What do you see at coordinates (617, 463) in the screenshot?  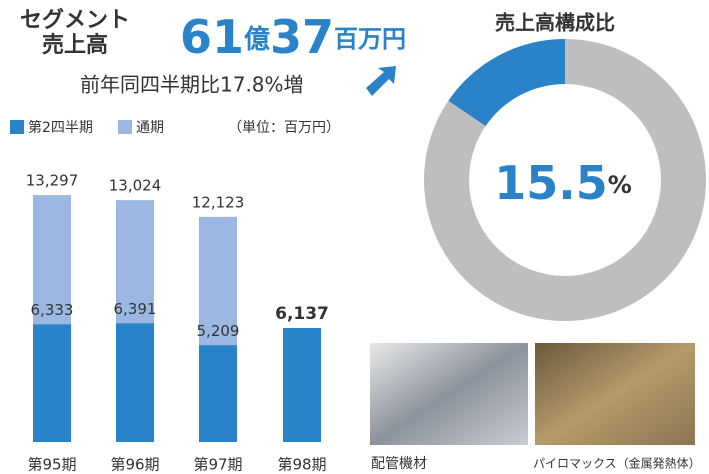 I see `photo-caption: パイロマックス（金属発熱体）` at bounding box center [617, 463].